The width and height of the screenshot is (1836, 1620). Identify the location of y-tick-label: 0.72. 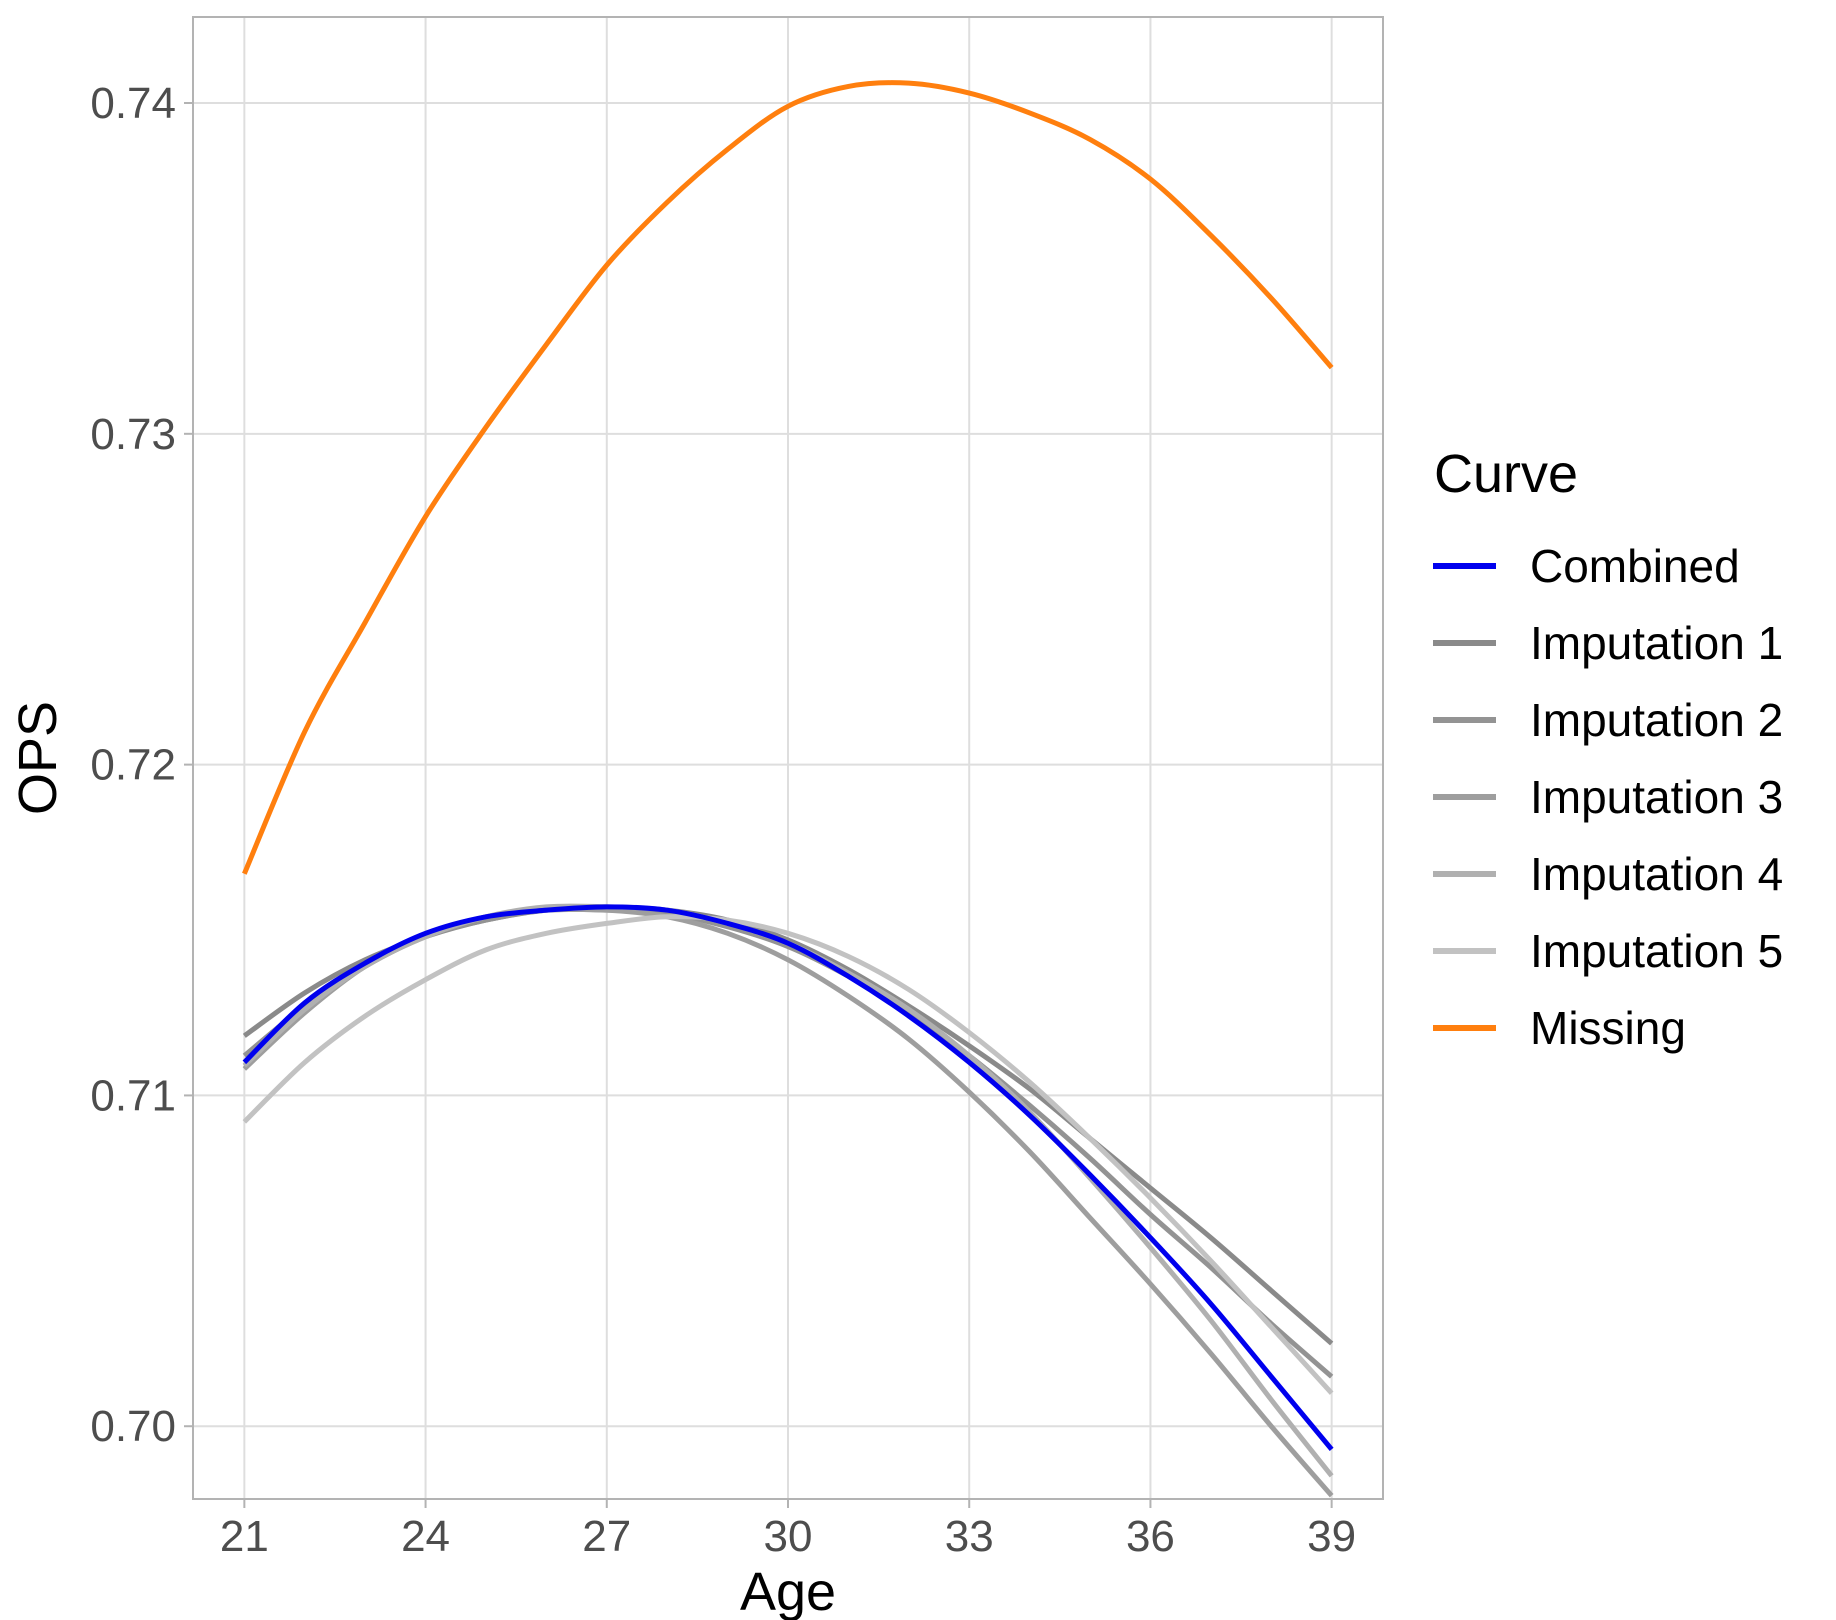
(133, 765).